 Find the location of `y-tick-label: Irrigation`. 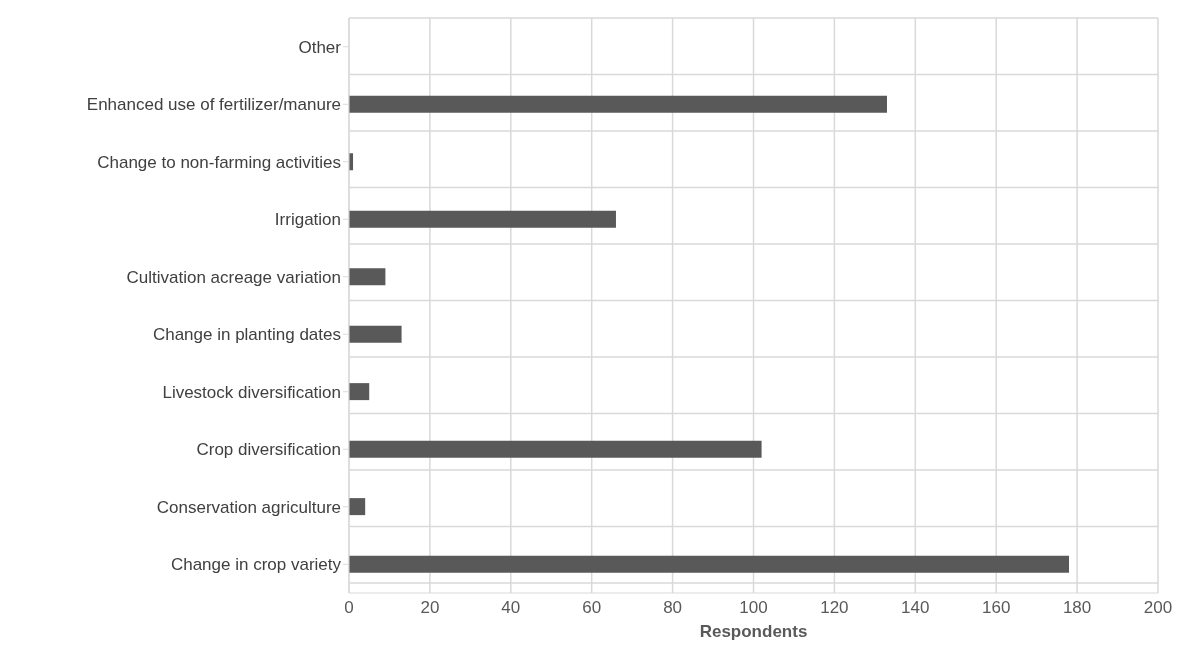

y-tick-label: Irrigation is located at coordinates (307, 220).